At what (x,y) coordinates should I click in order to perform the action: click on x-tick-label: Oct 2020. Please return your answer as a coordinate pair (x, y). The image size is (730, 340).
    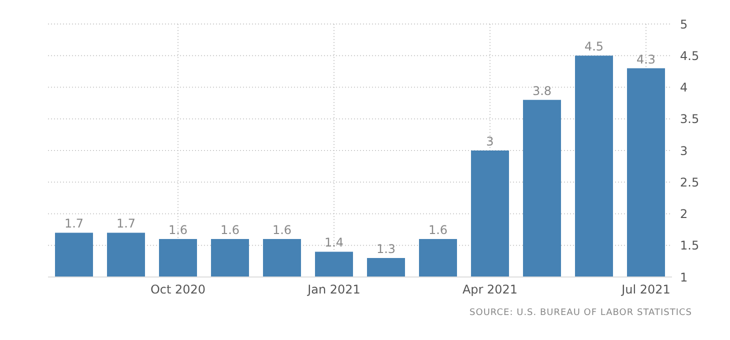
    Looking at the image, I should click on (178, 289).